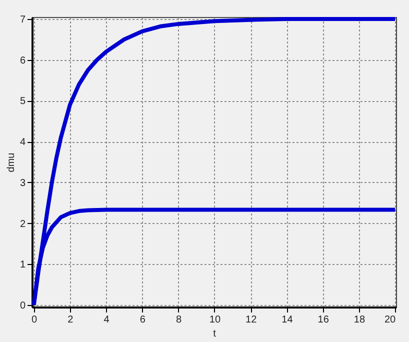 The width and height of the screenshot is (409, 342). I want to click on x-tick-label: 0, so click(35, 320).